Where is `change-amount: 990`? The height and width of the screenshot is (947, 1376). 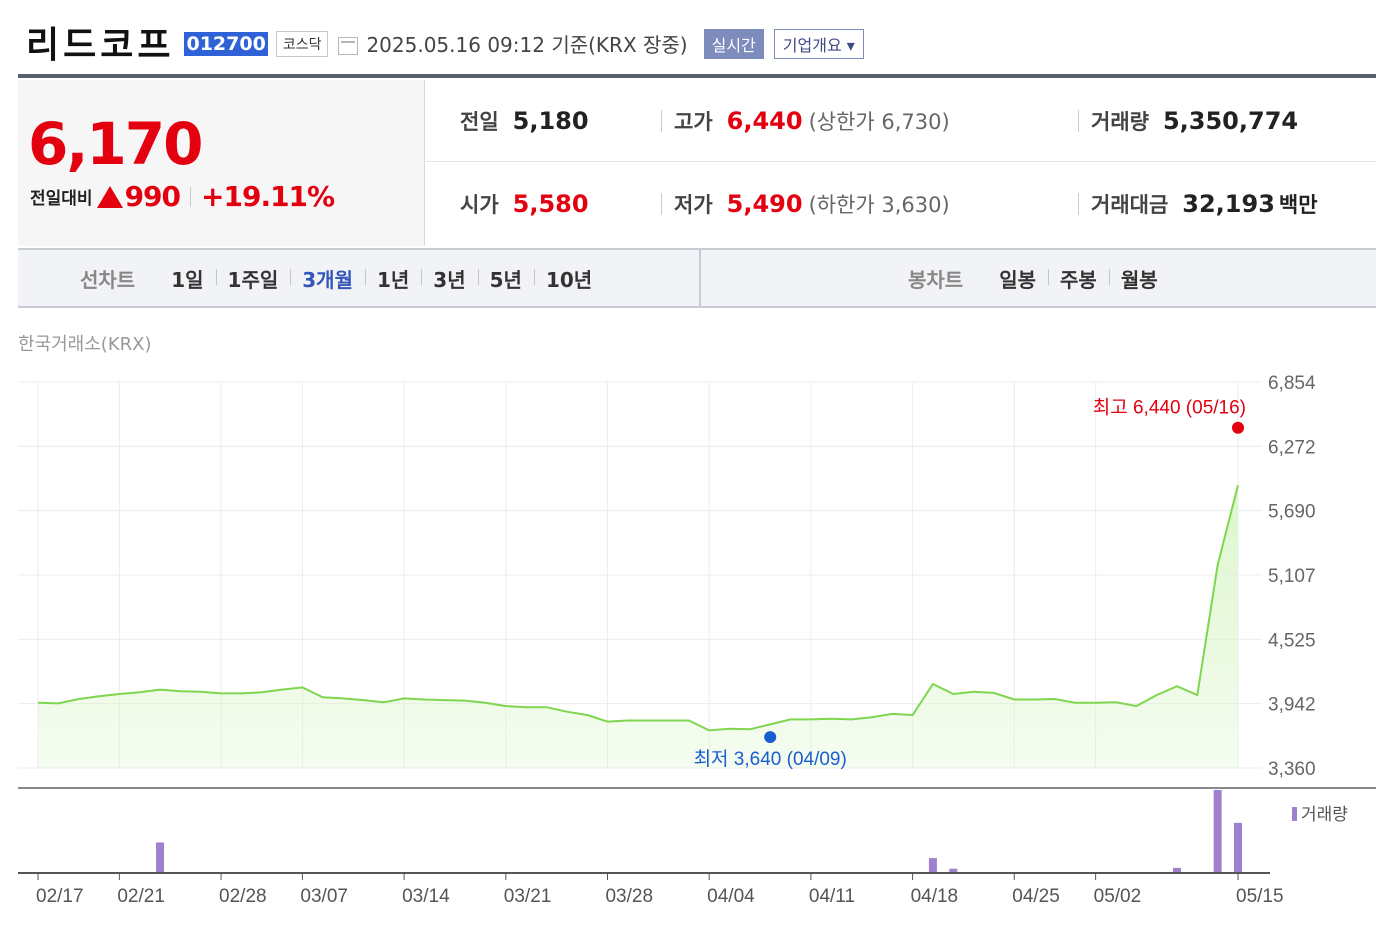
change-amount: 990 is located at coordinates (152, 196).